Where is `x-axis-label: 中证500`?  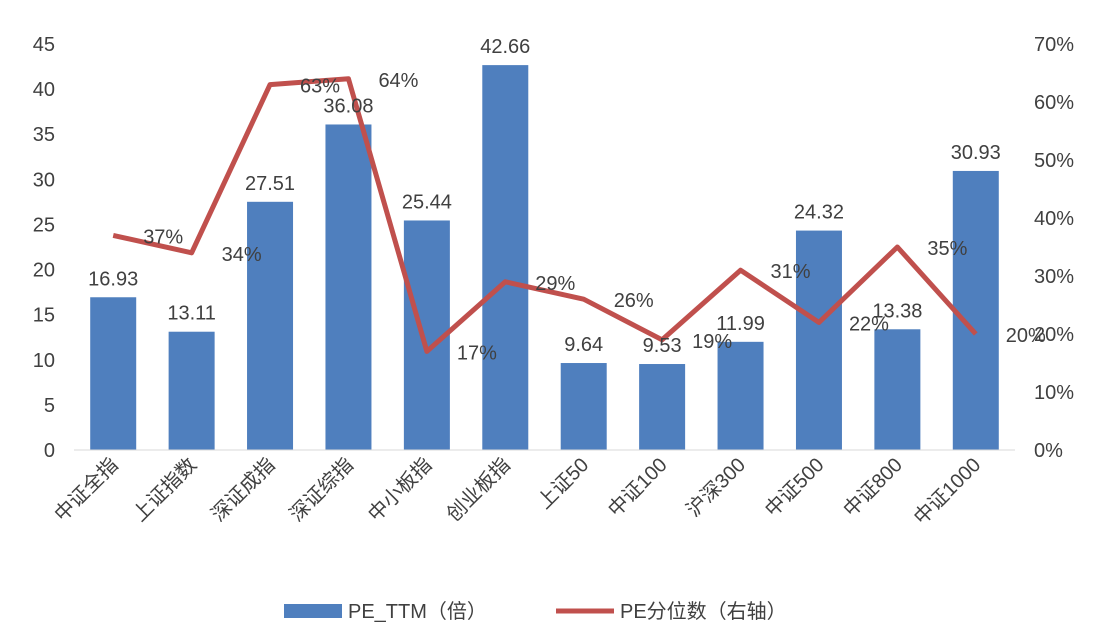 x-axis-label: 中证500 is located at coordinates (794, 487).